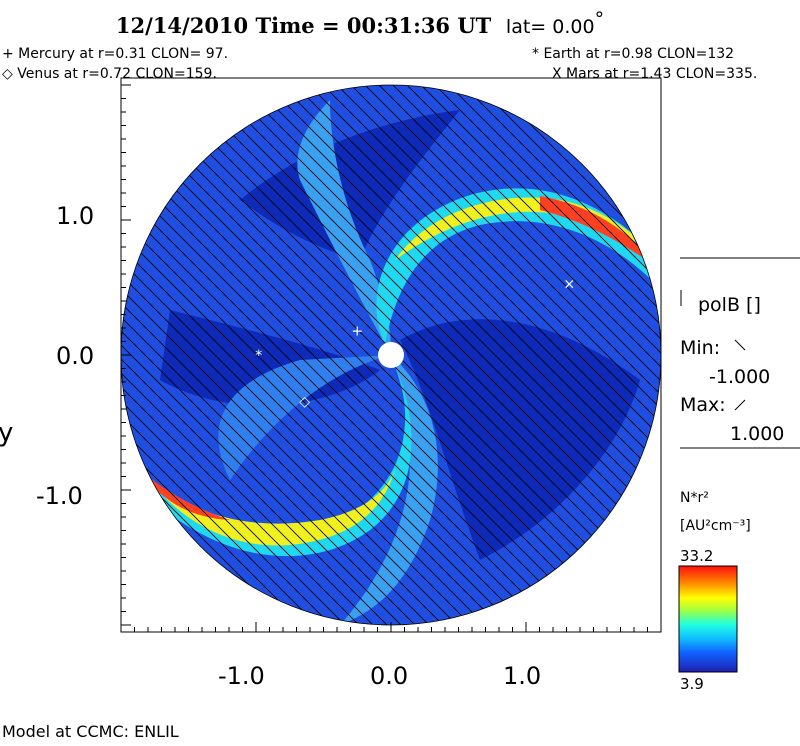 The width and height of the screenshot is (800, 746). I want to click on quantity-label: N*r², so click(694, 498).